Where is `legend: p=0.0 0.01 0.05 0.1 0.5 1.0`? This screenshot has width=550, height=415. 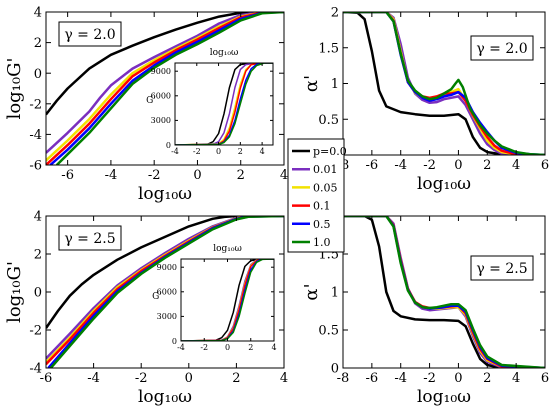 legend: p=0.0 0.01 0.05 0.1 0.5 1.0 is located at coordinates (317, 195).